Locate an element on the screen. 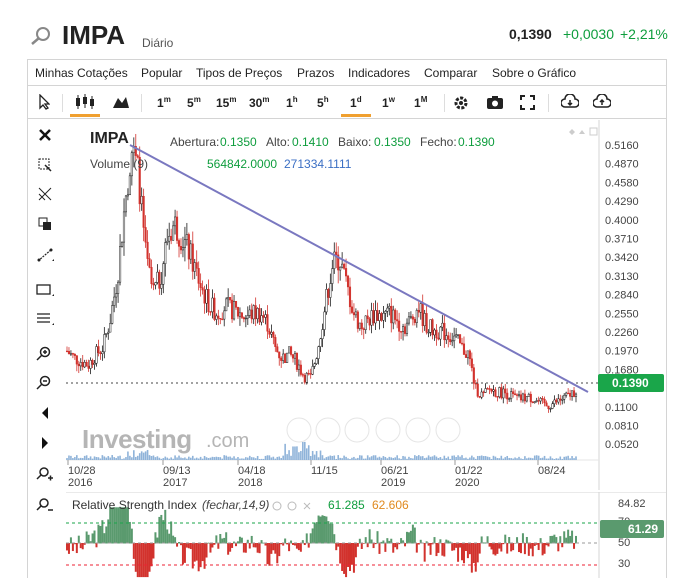 The image size is (690, 583). menu-compare: Comparar is located at coordinates (451, 73).